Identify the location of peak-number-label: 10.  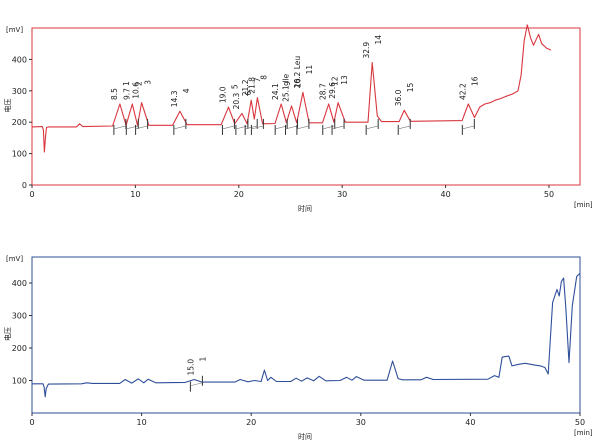
(298, 83).